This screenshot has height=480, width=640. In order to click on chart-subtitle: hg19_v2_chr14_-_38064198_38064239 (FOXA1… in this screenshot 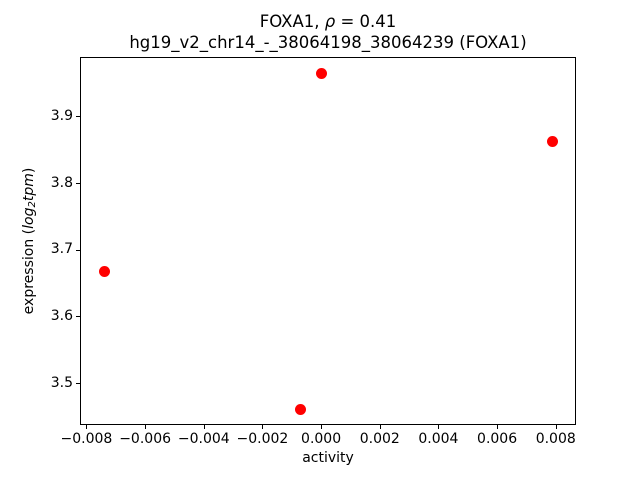, I will do `click(328, 42)`.